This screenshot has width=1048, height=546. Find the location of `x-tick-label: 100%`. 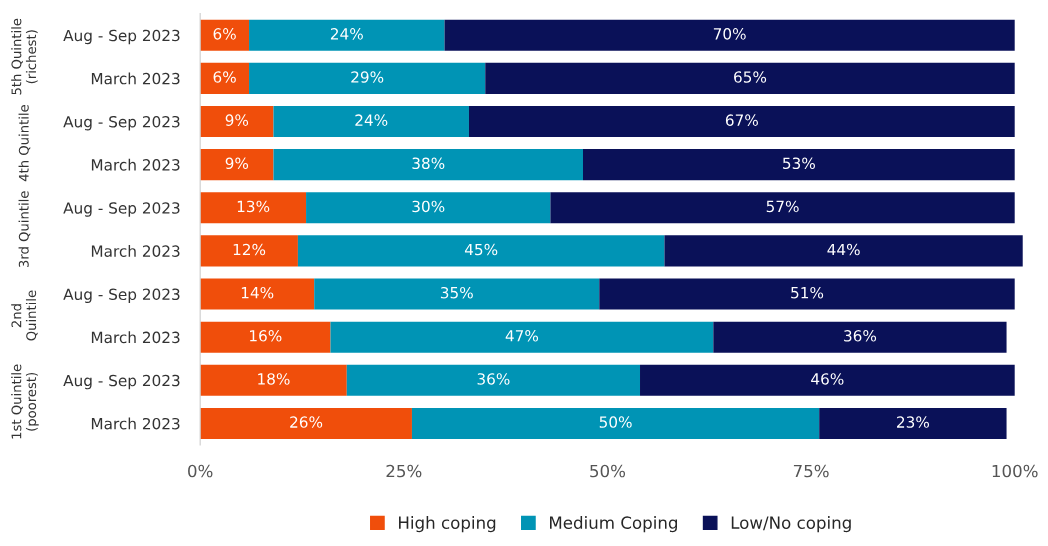

x-tick-label: 100% is located at coordinates (1015, 471).